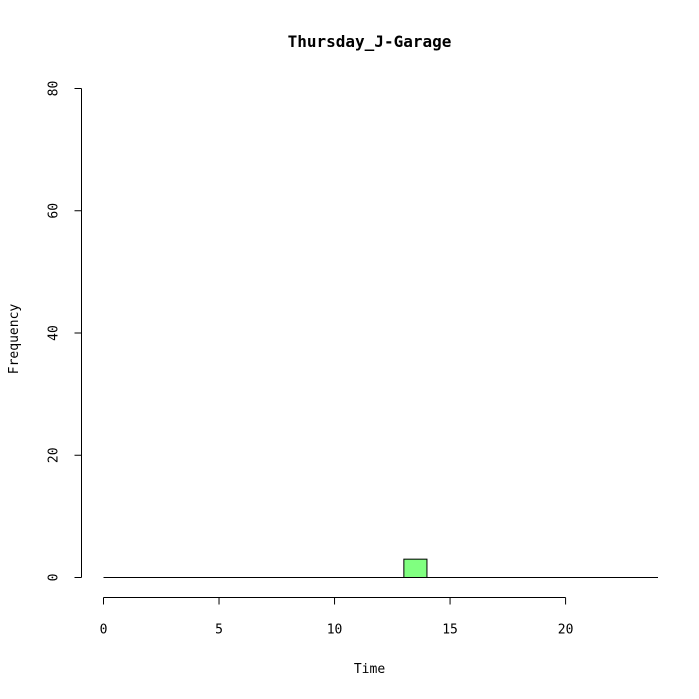 The image size is (699, 699). What do you see at coordinates (54, 455) in the screenshot?
I see `y-tick-label: 20` at bounding box center [54, 455].